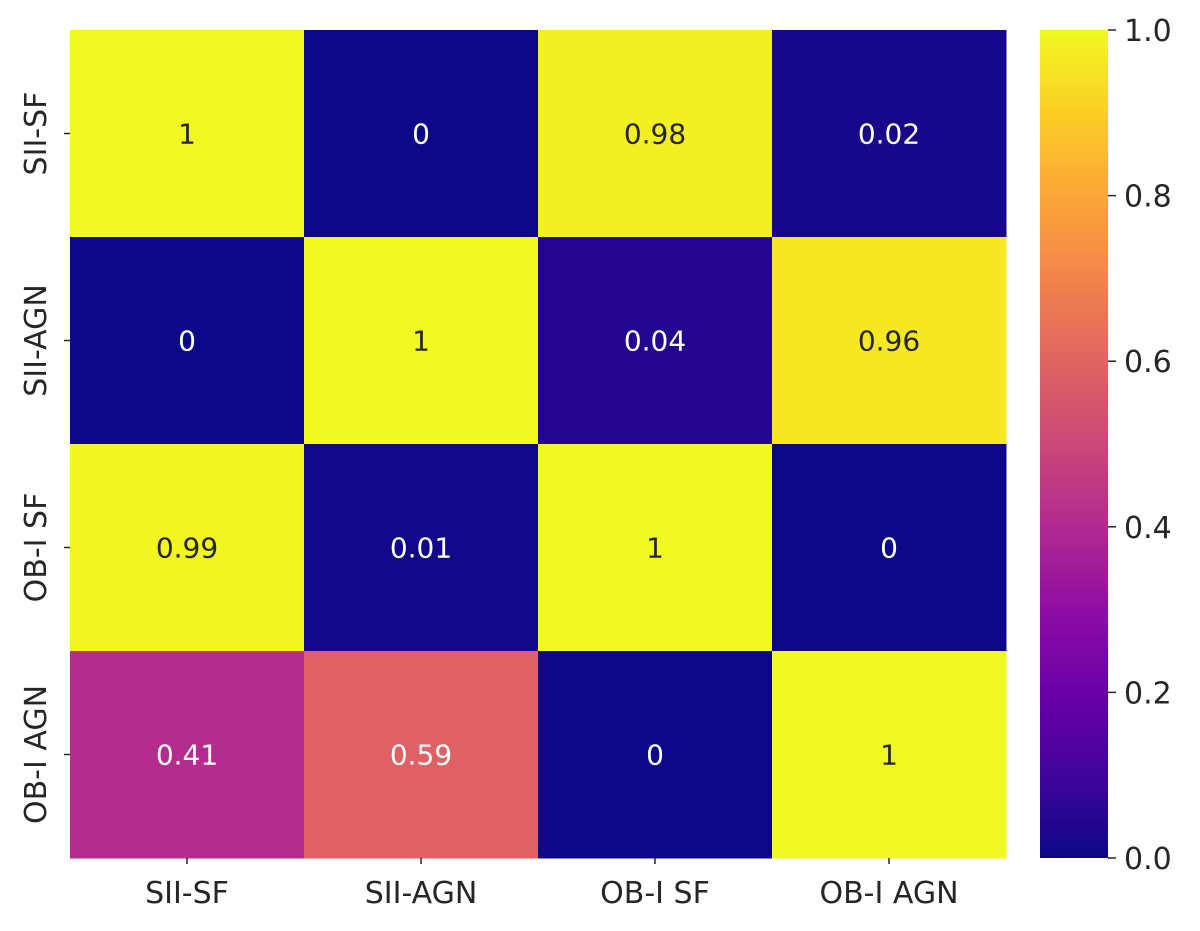 This screenshot has height=931, width=1200. What do you see at coordinates (36, 754) in the screenshot?
I see `y-tick-label: OB-I AGN` at bounding box center [36, 754].